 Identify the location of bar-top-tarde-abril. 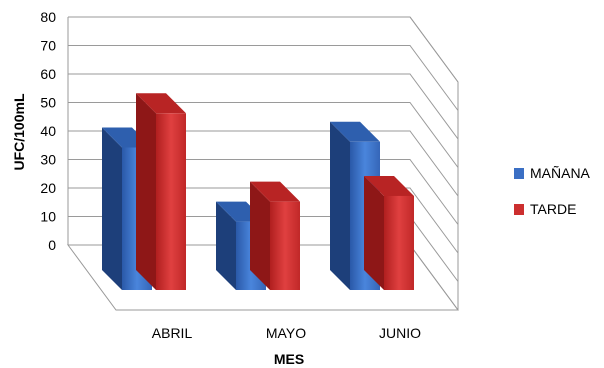
(161, 103).